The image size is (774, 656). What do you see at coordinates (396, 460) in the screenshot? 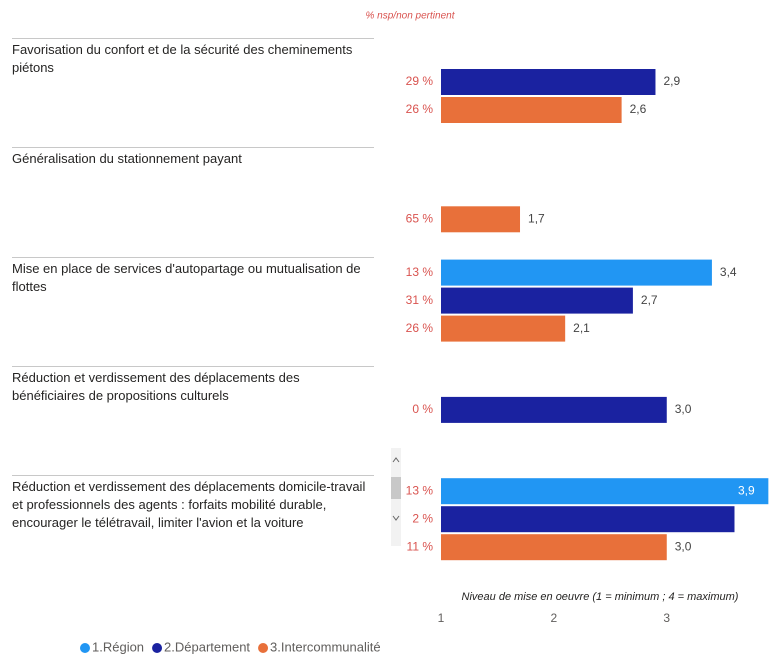
I see `scroll-up` at bounding box center [396, 460].